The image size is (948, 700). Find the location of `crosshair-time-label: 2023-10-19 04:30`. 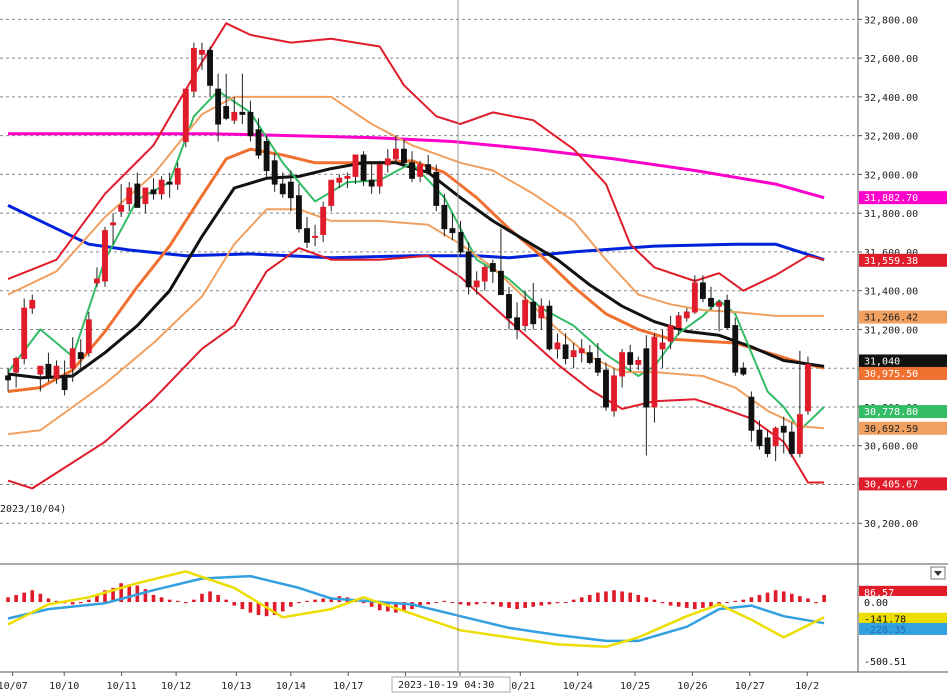

crosshair-time-label: 2023-10-19 04:30 is located at coordinates (446, 685).